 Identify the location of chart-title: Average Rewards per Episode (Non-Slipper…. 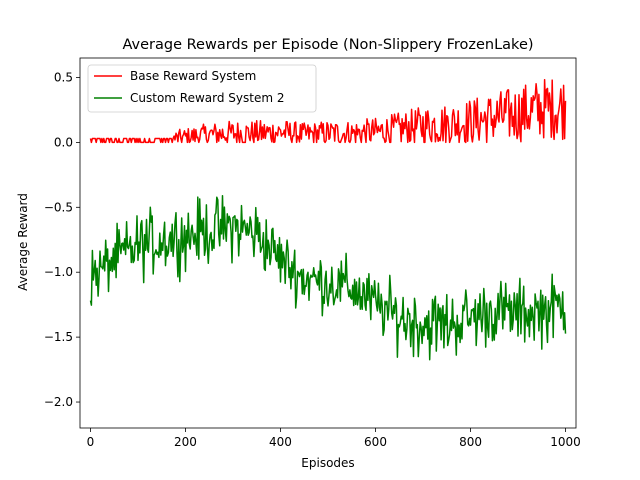
(327, 45).